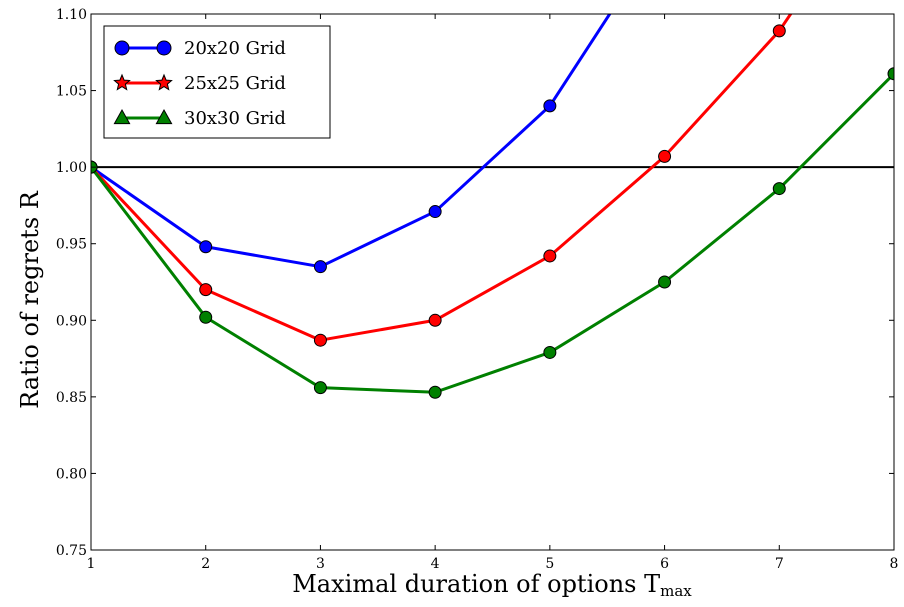 The width and height of the screenshot is (904, 607). Describe the element at coordinates (779, 564) in the screenshot. I see `x-tick-label: 7` at that location.